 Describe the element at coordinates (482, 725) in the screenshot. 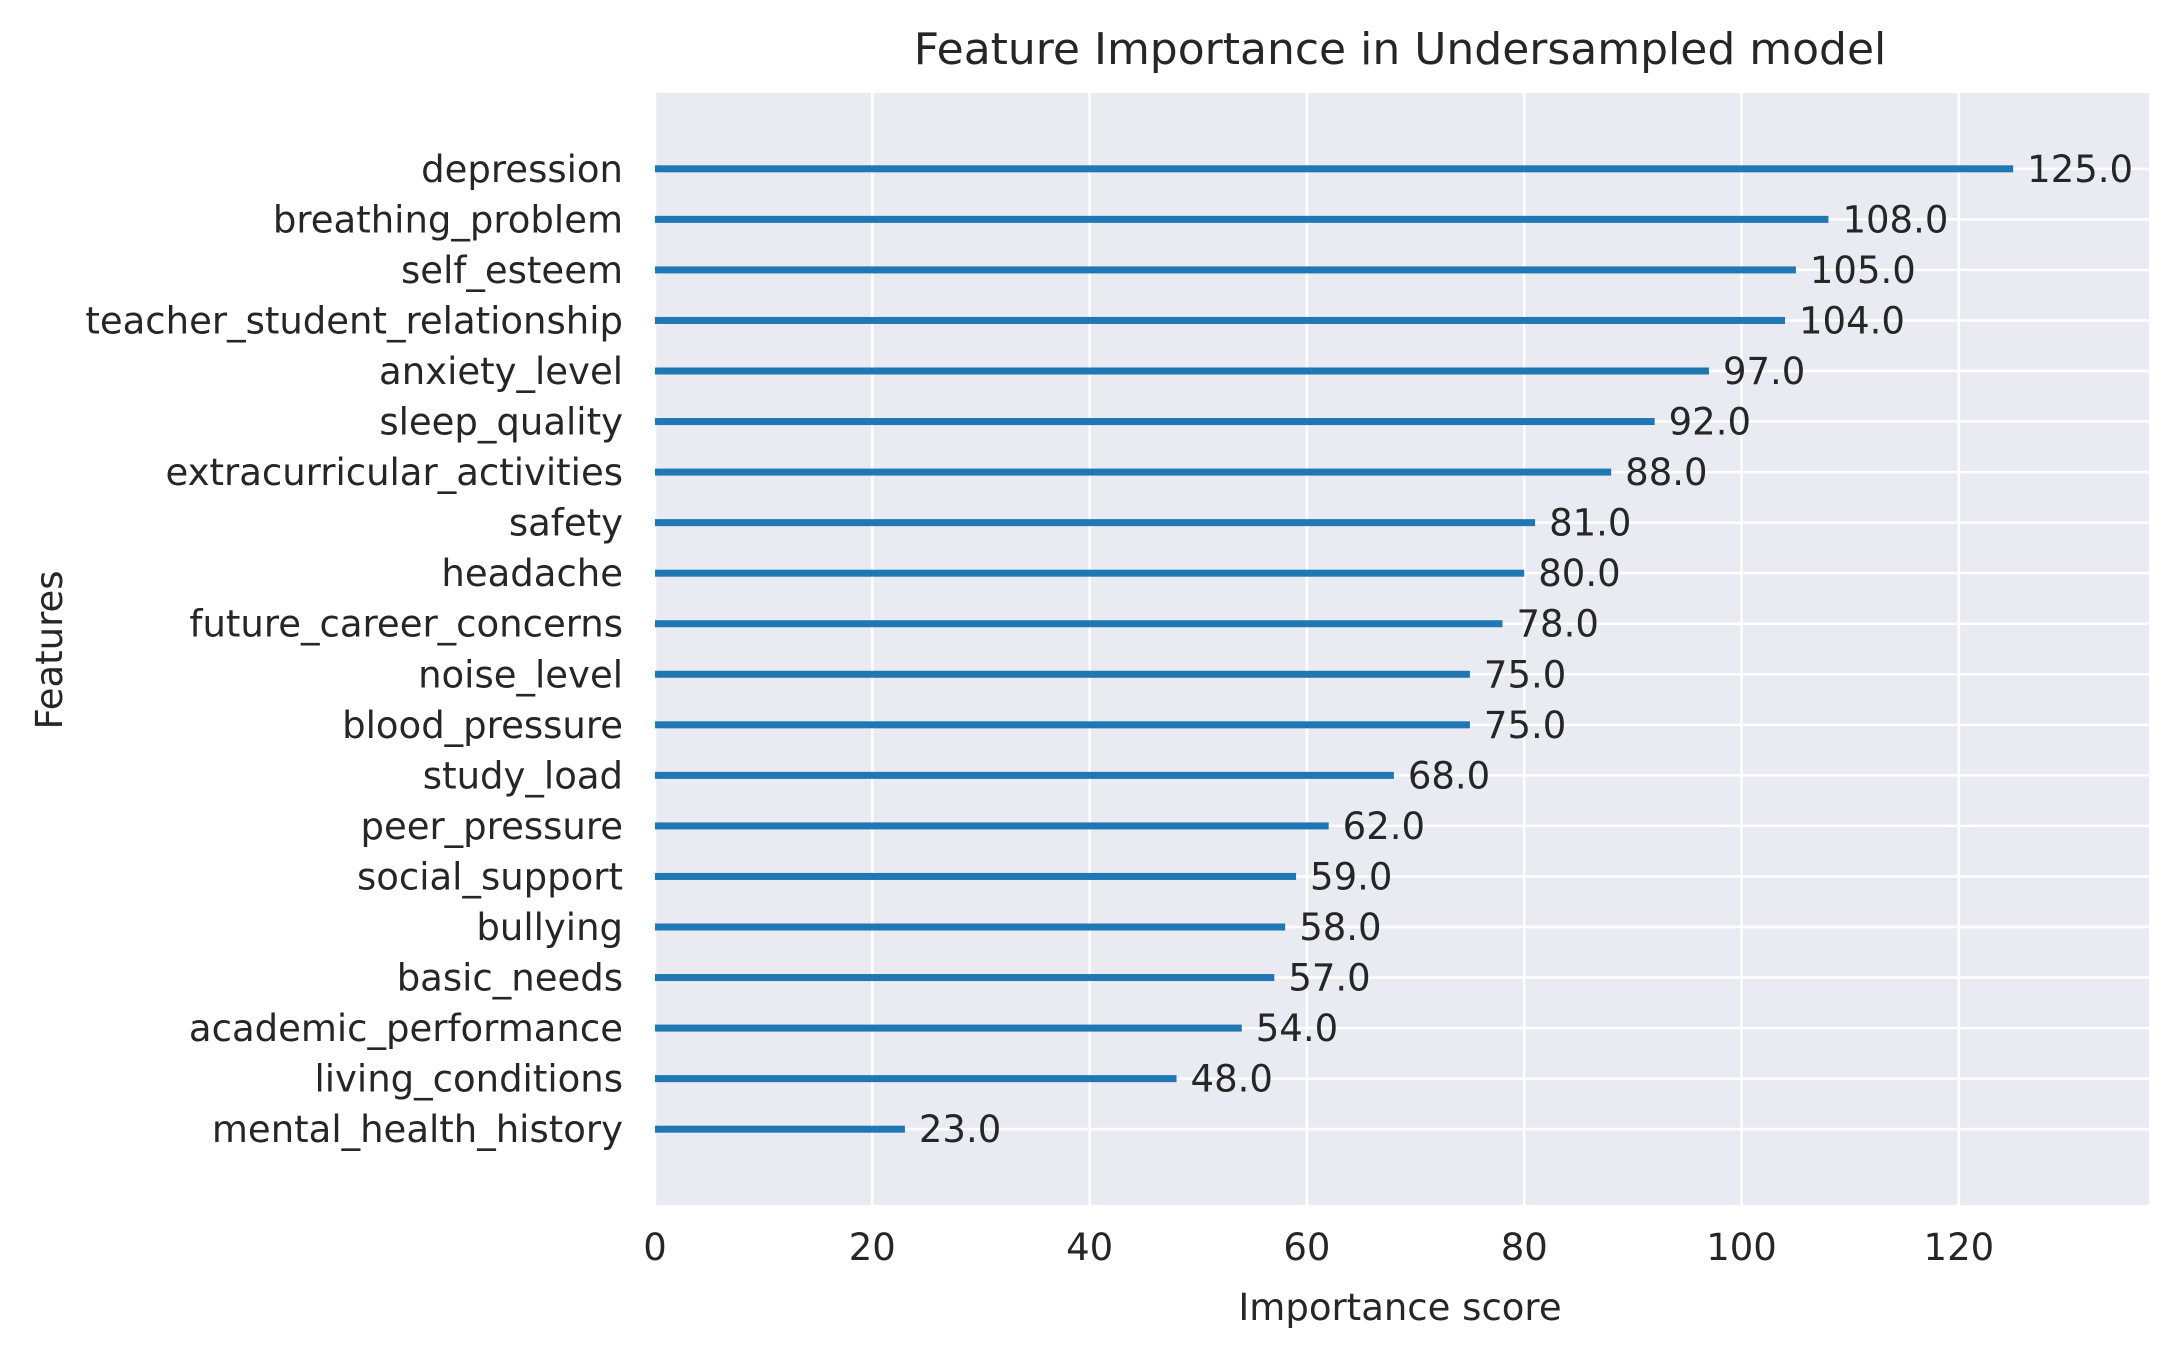

I see `y-tick-label: blood_pressure` at that location.